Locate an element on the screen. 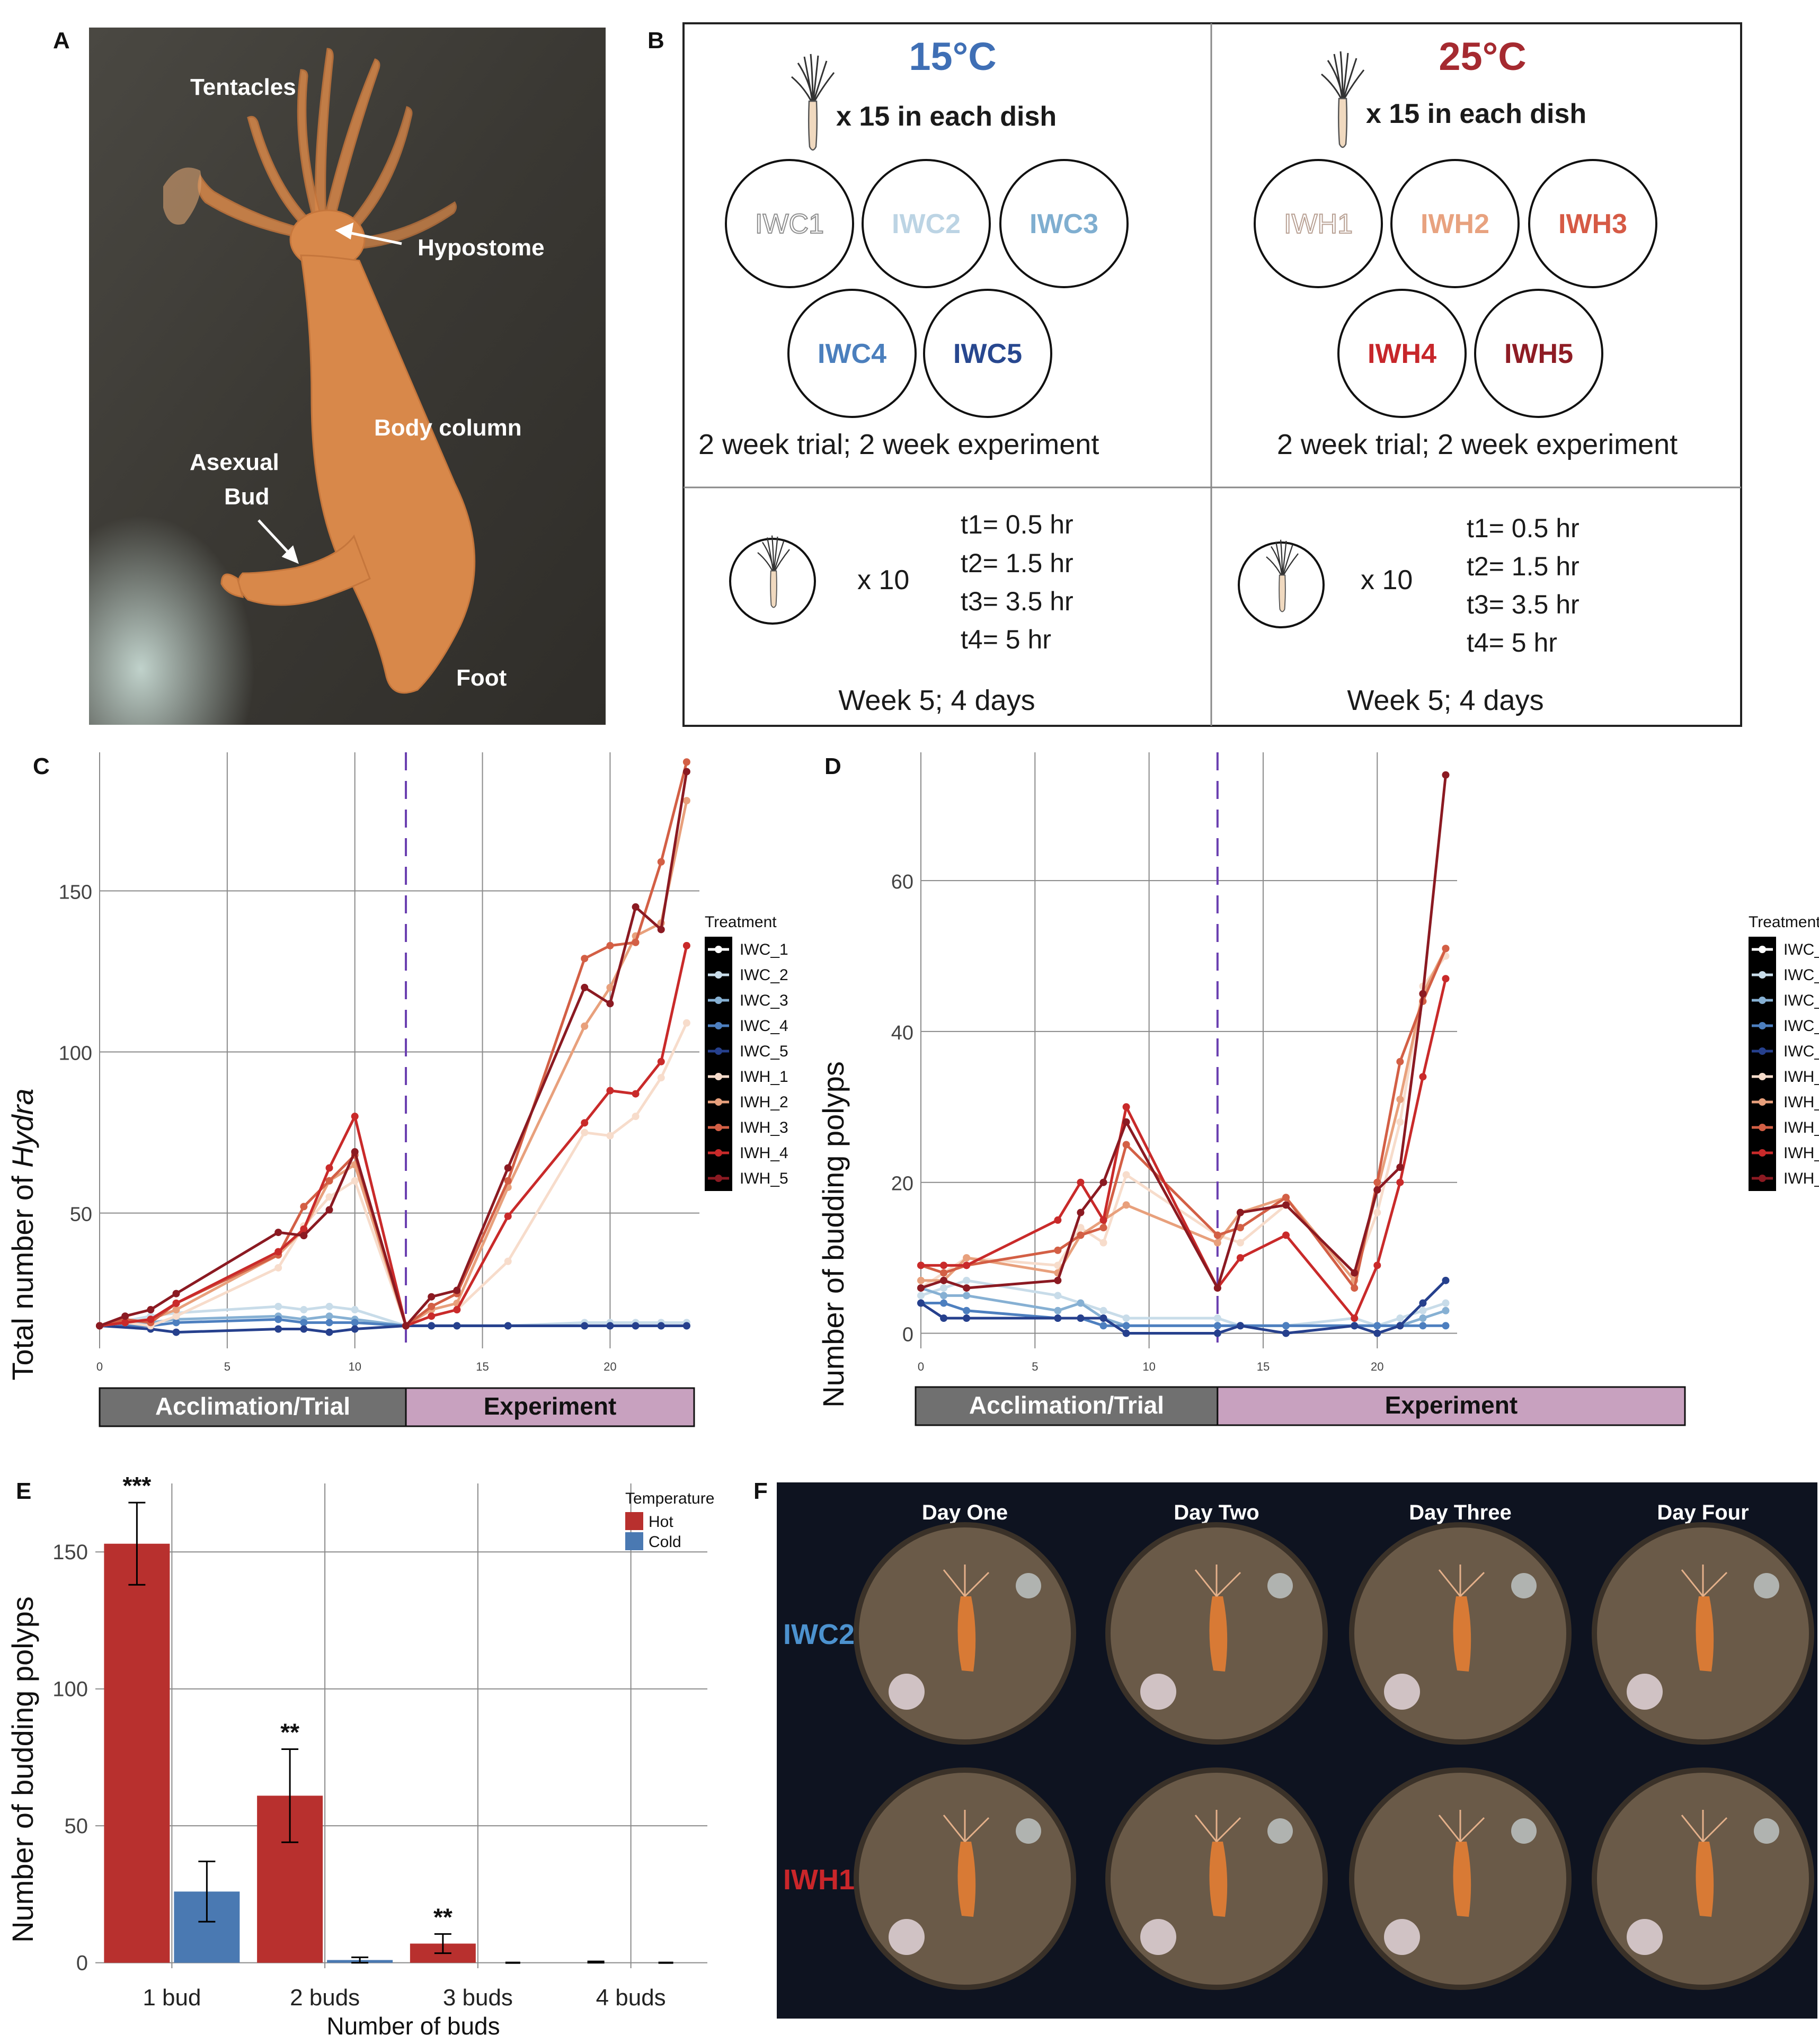  label-bud: Bud is located at coordinates (247, 497).